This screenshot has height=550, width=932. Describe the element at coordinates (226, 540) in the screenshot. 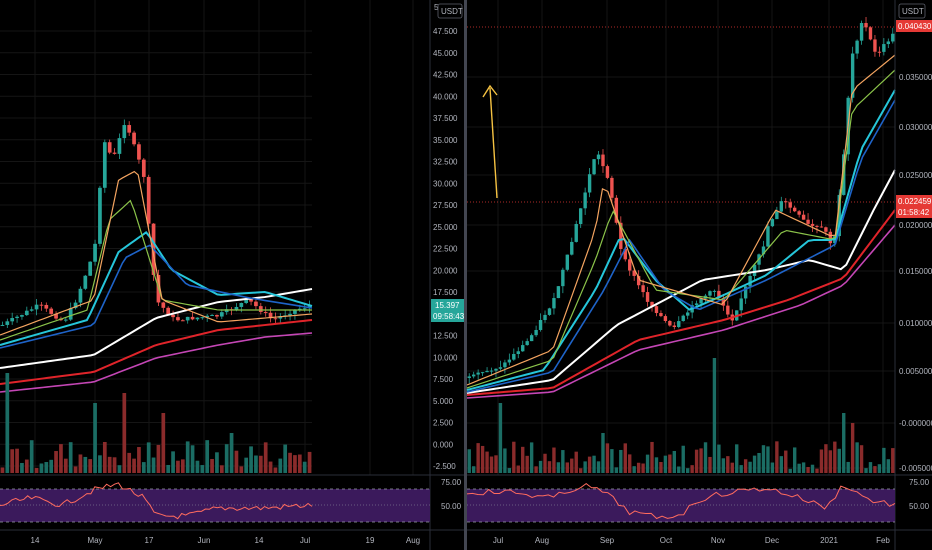

I see `left-time-axis: 14 May 17 Jun 14 Jul 19 Aug` at that location.